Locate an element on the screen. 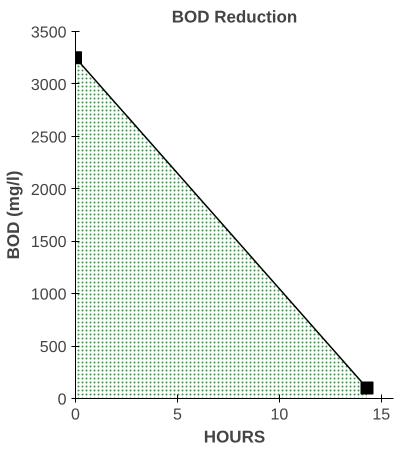  x-tick-label: 15 is located at coordinates (381, 415).